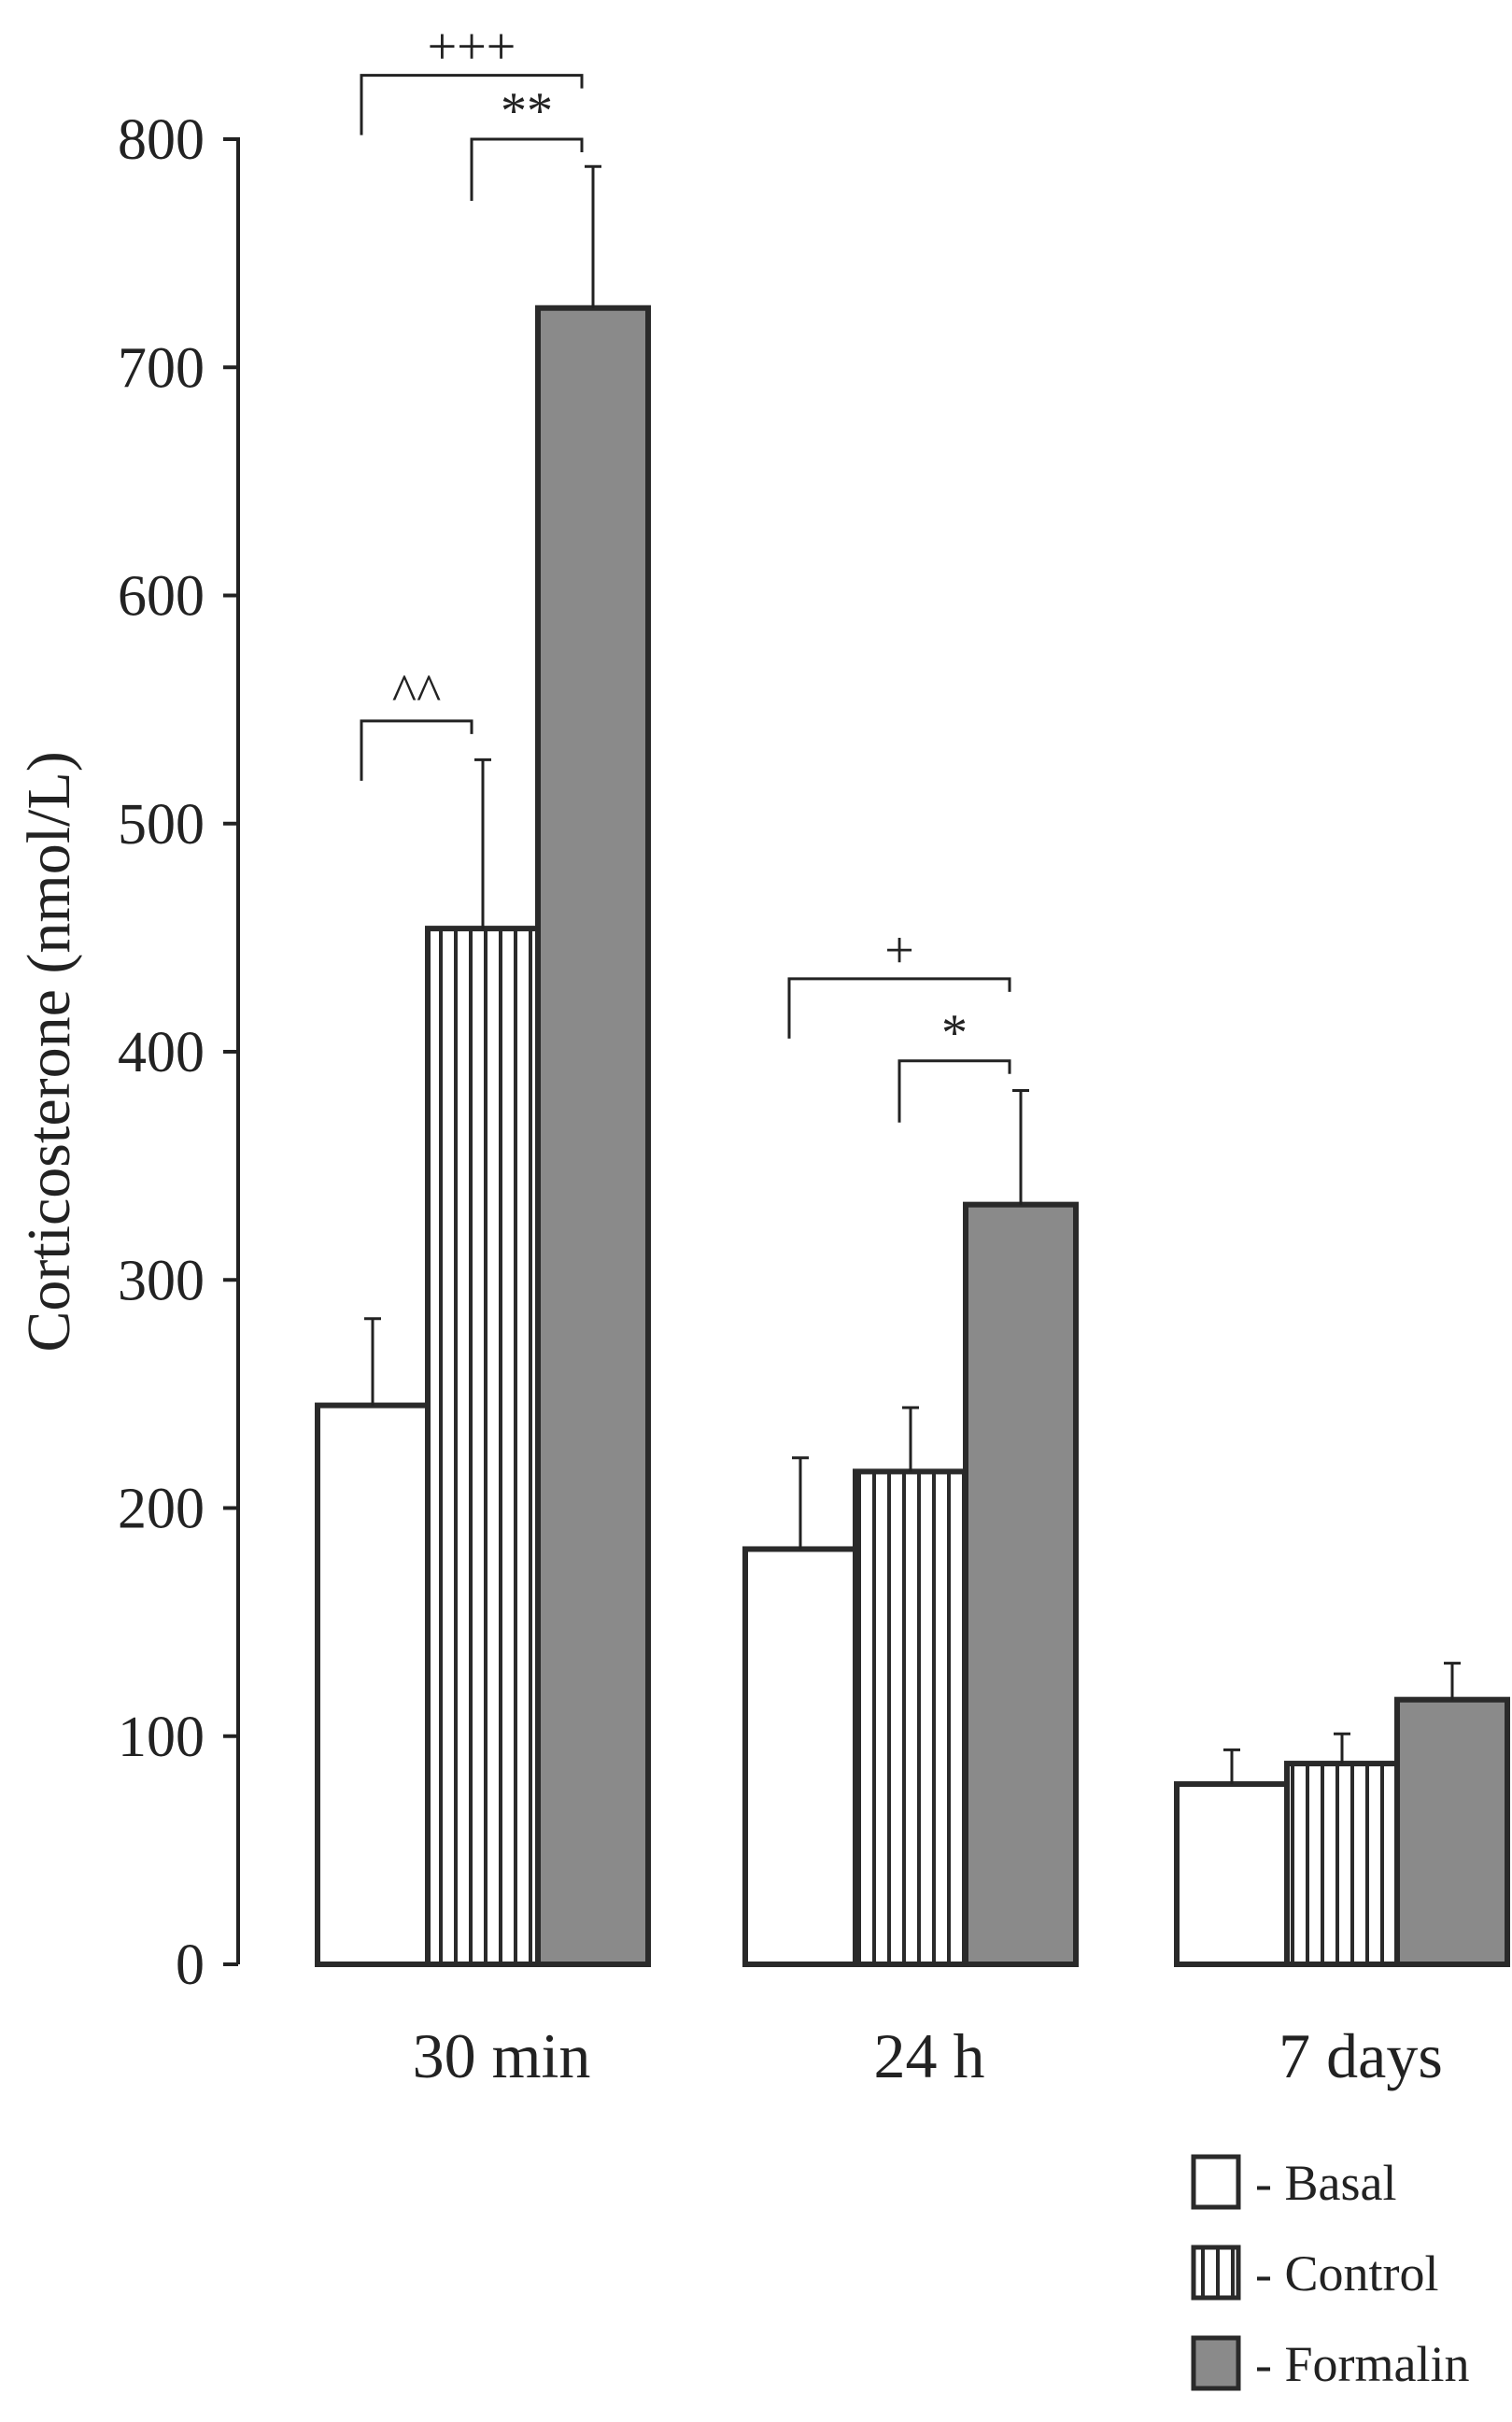 Image resolution: width=1512 pixels, height=2422 pixels. What do you see at coordinates (472, 48) in the screenshot?
I see `significance-label: +++` at bounding box center [472, 48].